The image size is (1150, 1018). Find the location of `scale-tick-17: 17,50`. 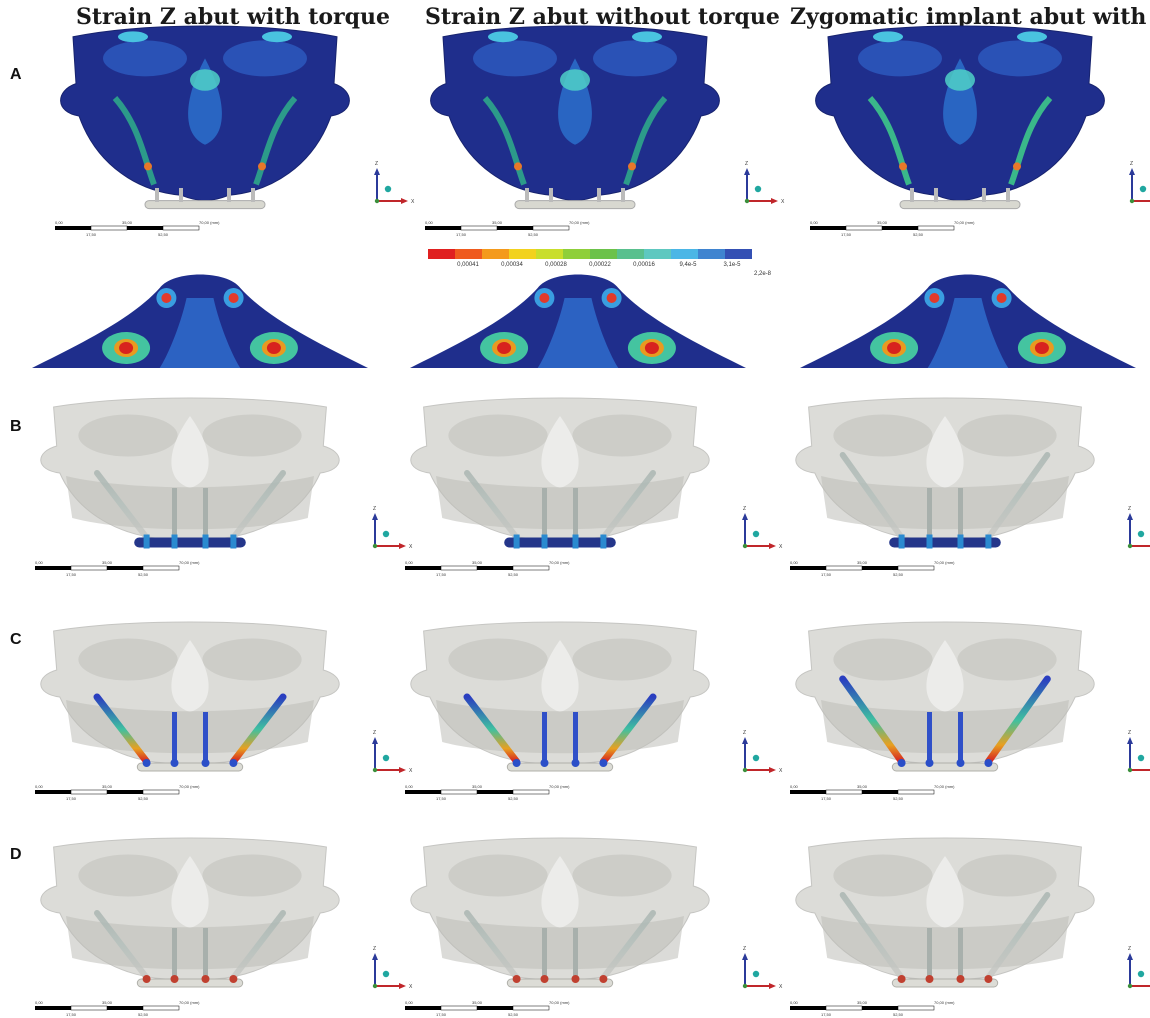

scale-tick-17: 17,50 is located at coordinates (441, 798).